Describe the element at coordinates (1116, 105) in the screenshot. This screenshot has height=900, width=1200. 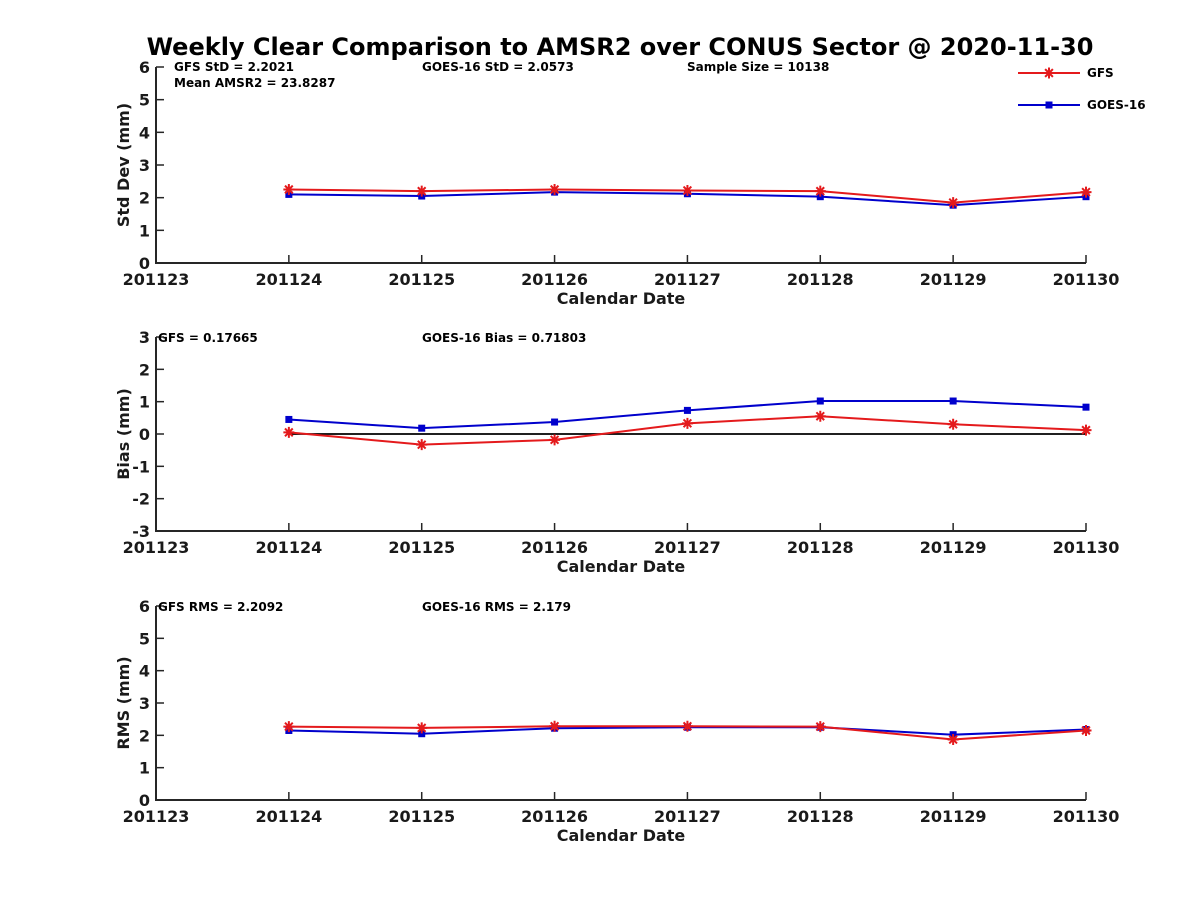
I see `legend-label: GOES-16` at that location.